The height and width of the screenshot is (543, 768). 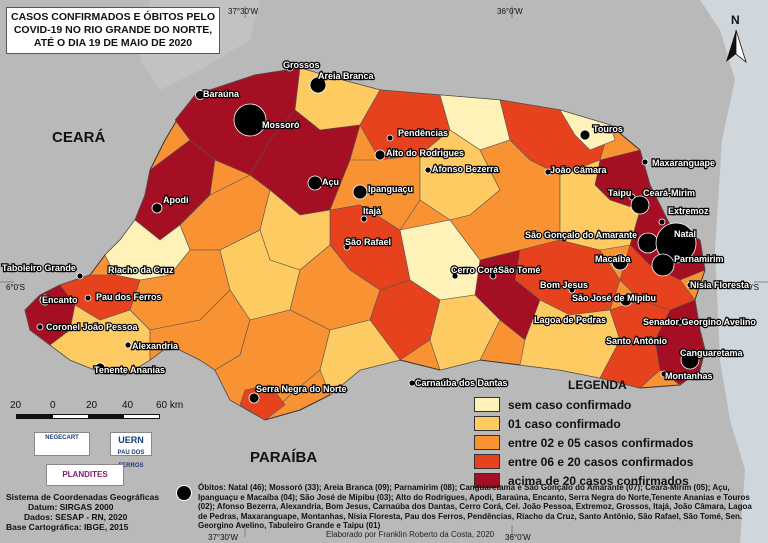 What do you see at coordinates (690, 360) in the screenshot?
I see `circle-canguaretama` at bounding box center [690, 360].